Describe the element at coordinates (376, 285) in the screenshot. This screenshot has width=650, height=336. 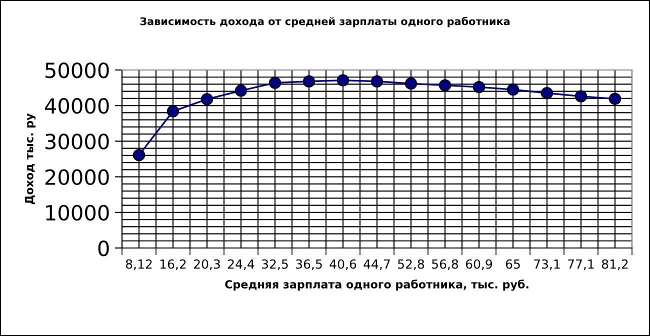
I see `x-axis-title: Средняя зарплата одного работника, тыс. руб.` at that location.